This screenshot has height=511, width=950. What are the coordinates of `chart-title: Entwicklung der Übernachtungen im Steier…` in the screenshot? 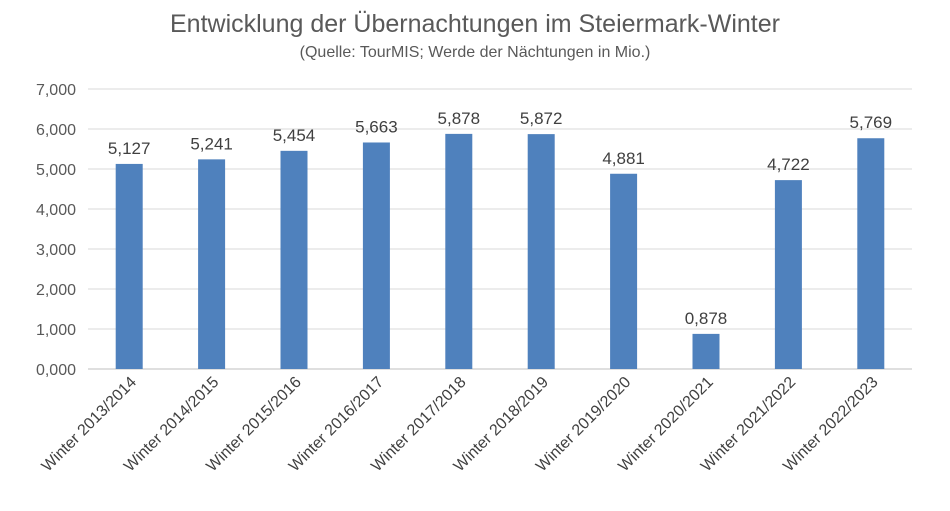 It's located at (475, 24).